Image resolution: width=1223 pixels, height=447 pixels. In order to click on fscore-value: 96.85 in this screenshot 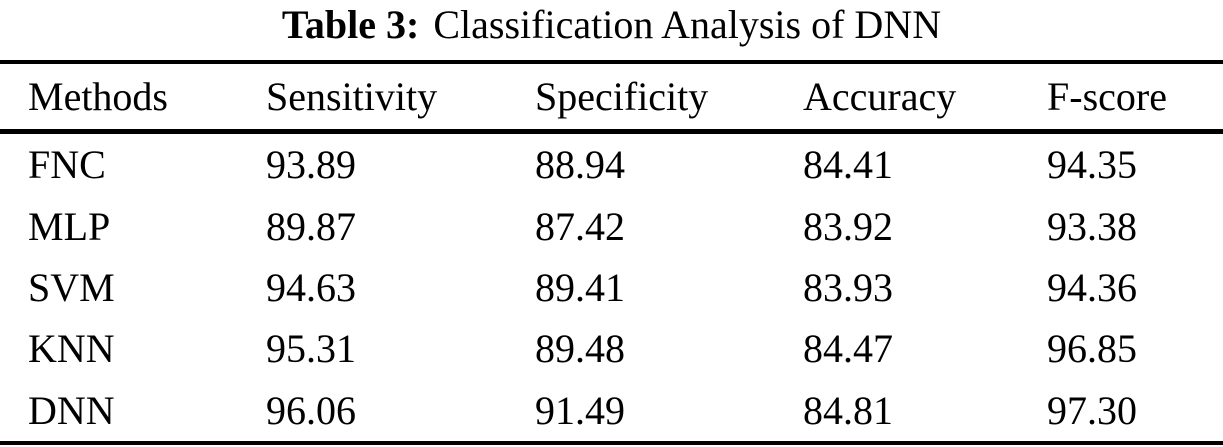, I will do `click(1092, 349)`.